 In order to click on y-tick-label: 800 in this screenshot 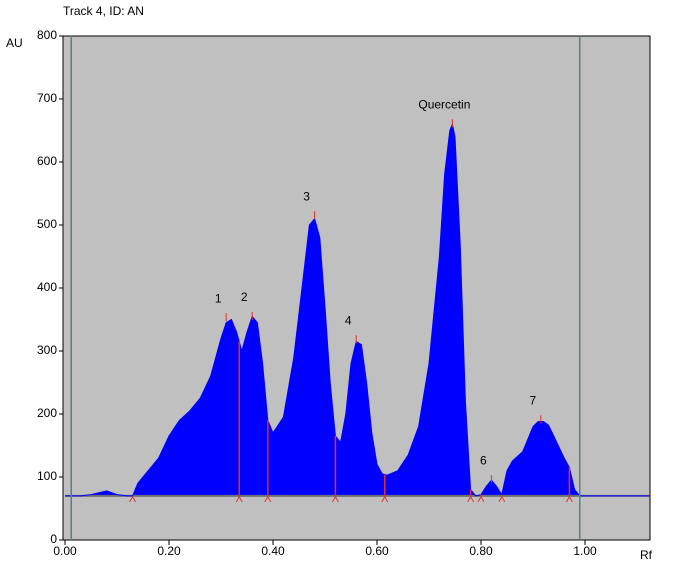, I will do `click(47, 35)`.